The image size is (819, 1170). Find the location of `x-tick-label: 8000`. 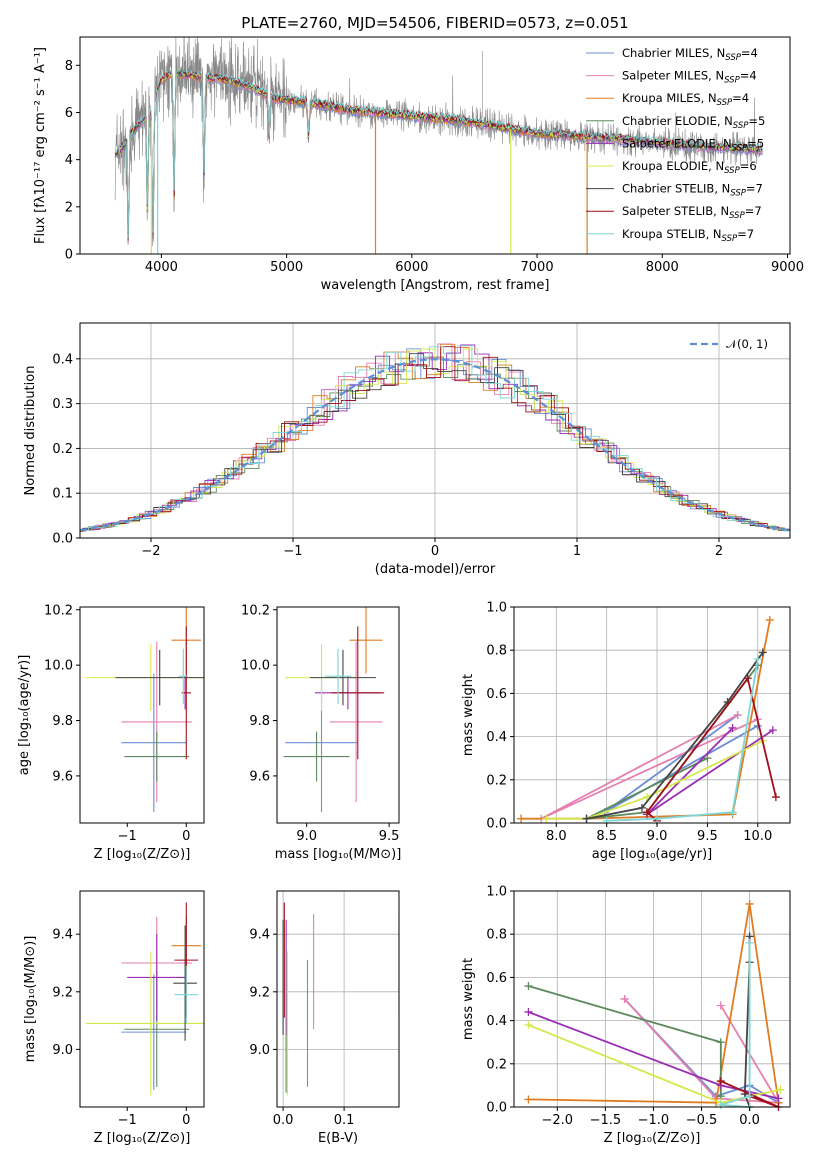

x-tick-label: 8000 is located at coordinates (662, 267).